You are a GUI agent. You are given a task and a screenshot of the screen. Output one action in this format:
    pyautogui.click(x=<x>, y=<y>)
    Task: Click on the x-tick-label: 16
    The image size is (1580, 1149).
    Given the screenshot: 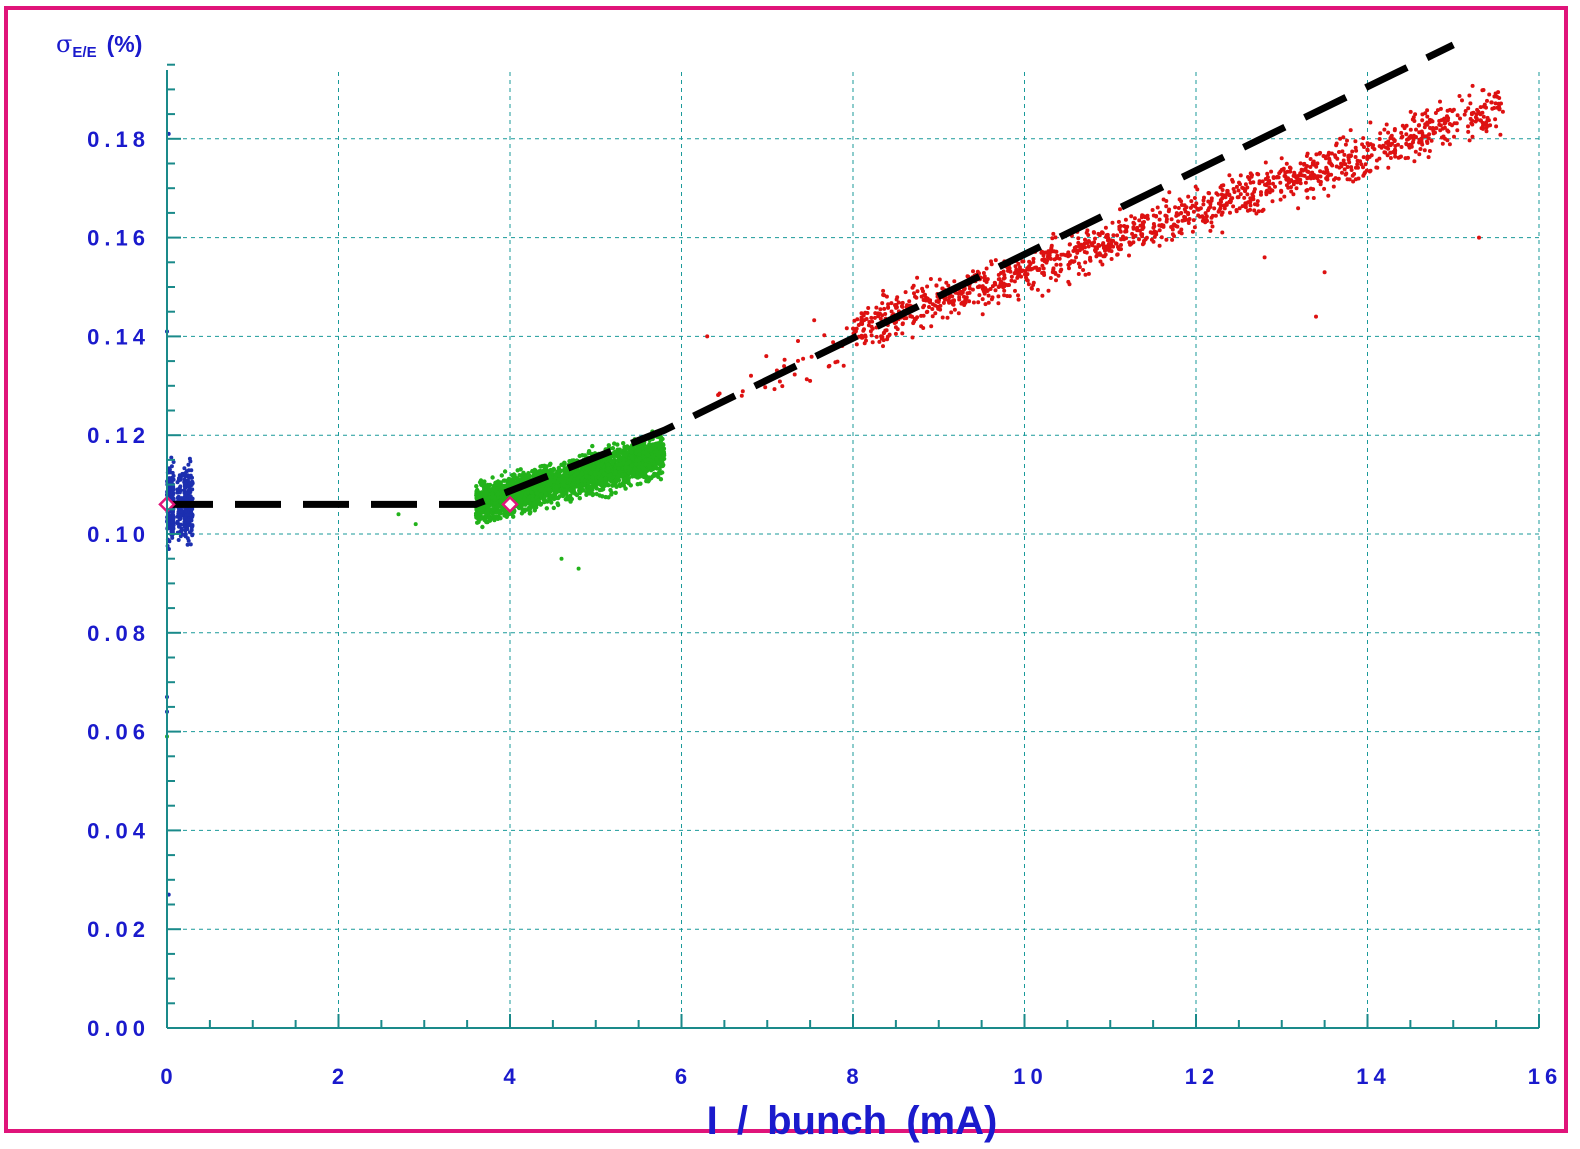 What is the action you would take?
    pyautogui.click(x=1545, y=1076)
    